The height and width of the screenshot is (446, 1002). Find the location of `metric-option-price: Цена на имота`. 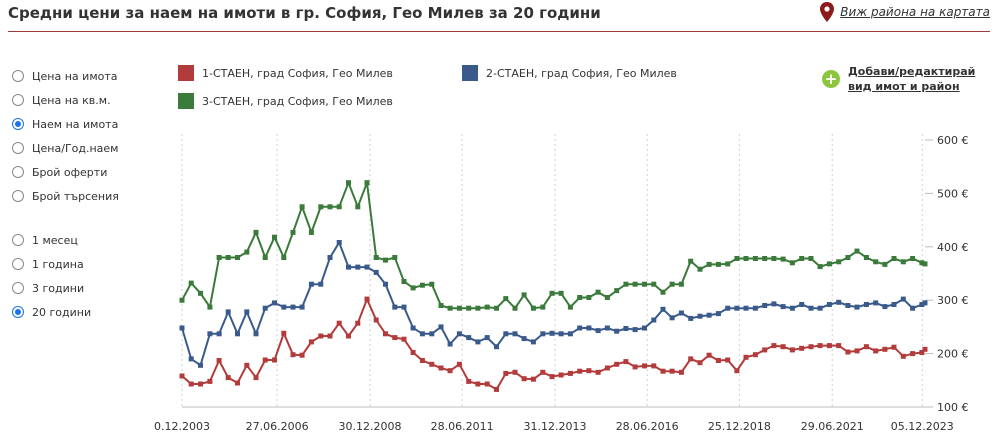

metric-option-price: Цена на имота is located at coordinates (92, 76).